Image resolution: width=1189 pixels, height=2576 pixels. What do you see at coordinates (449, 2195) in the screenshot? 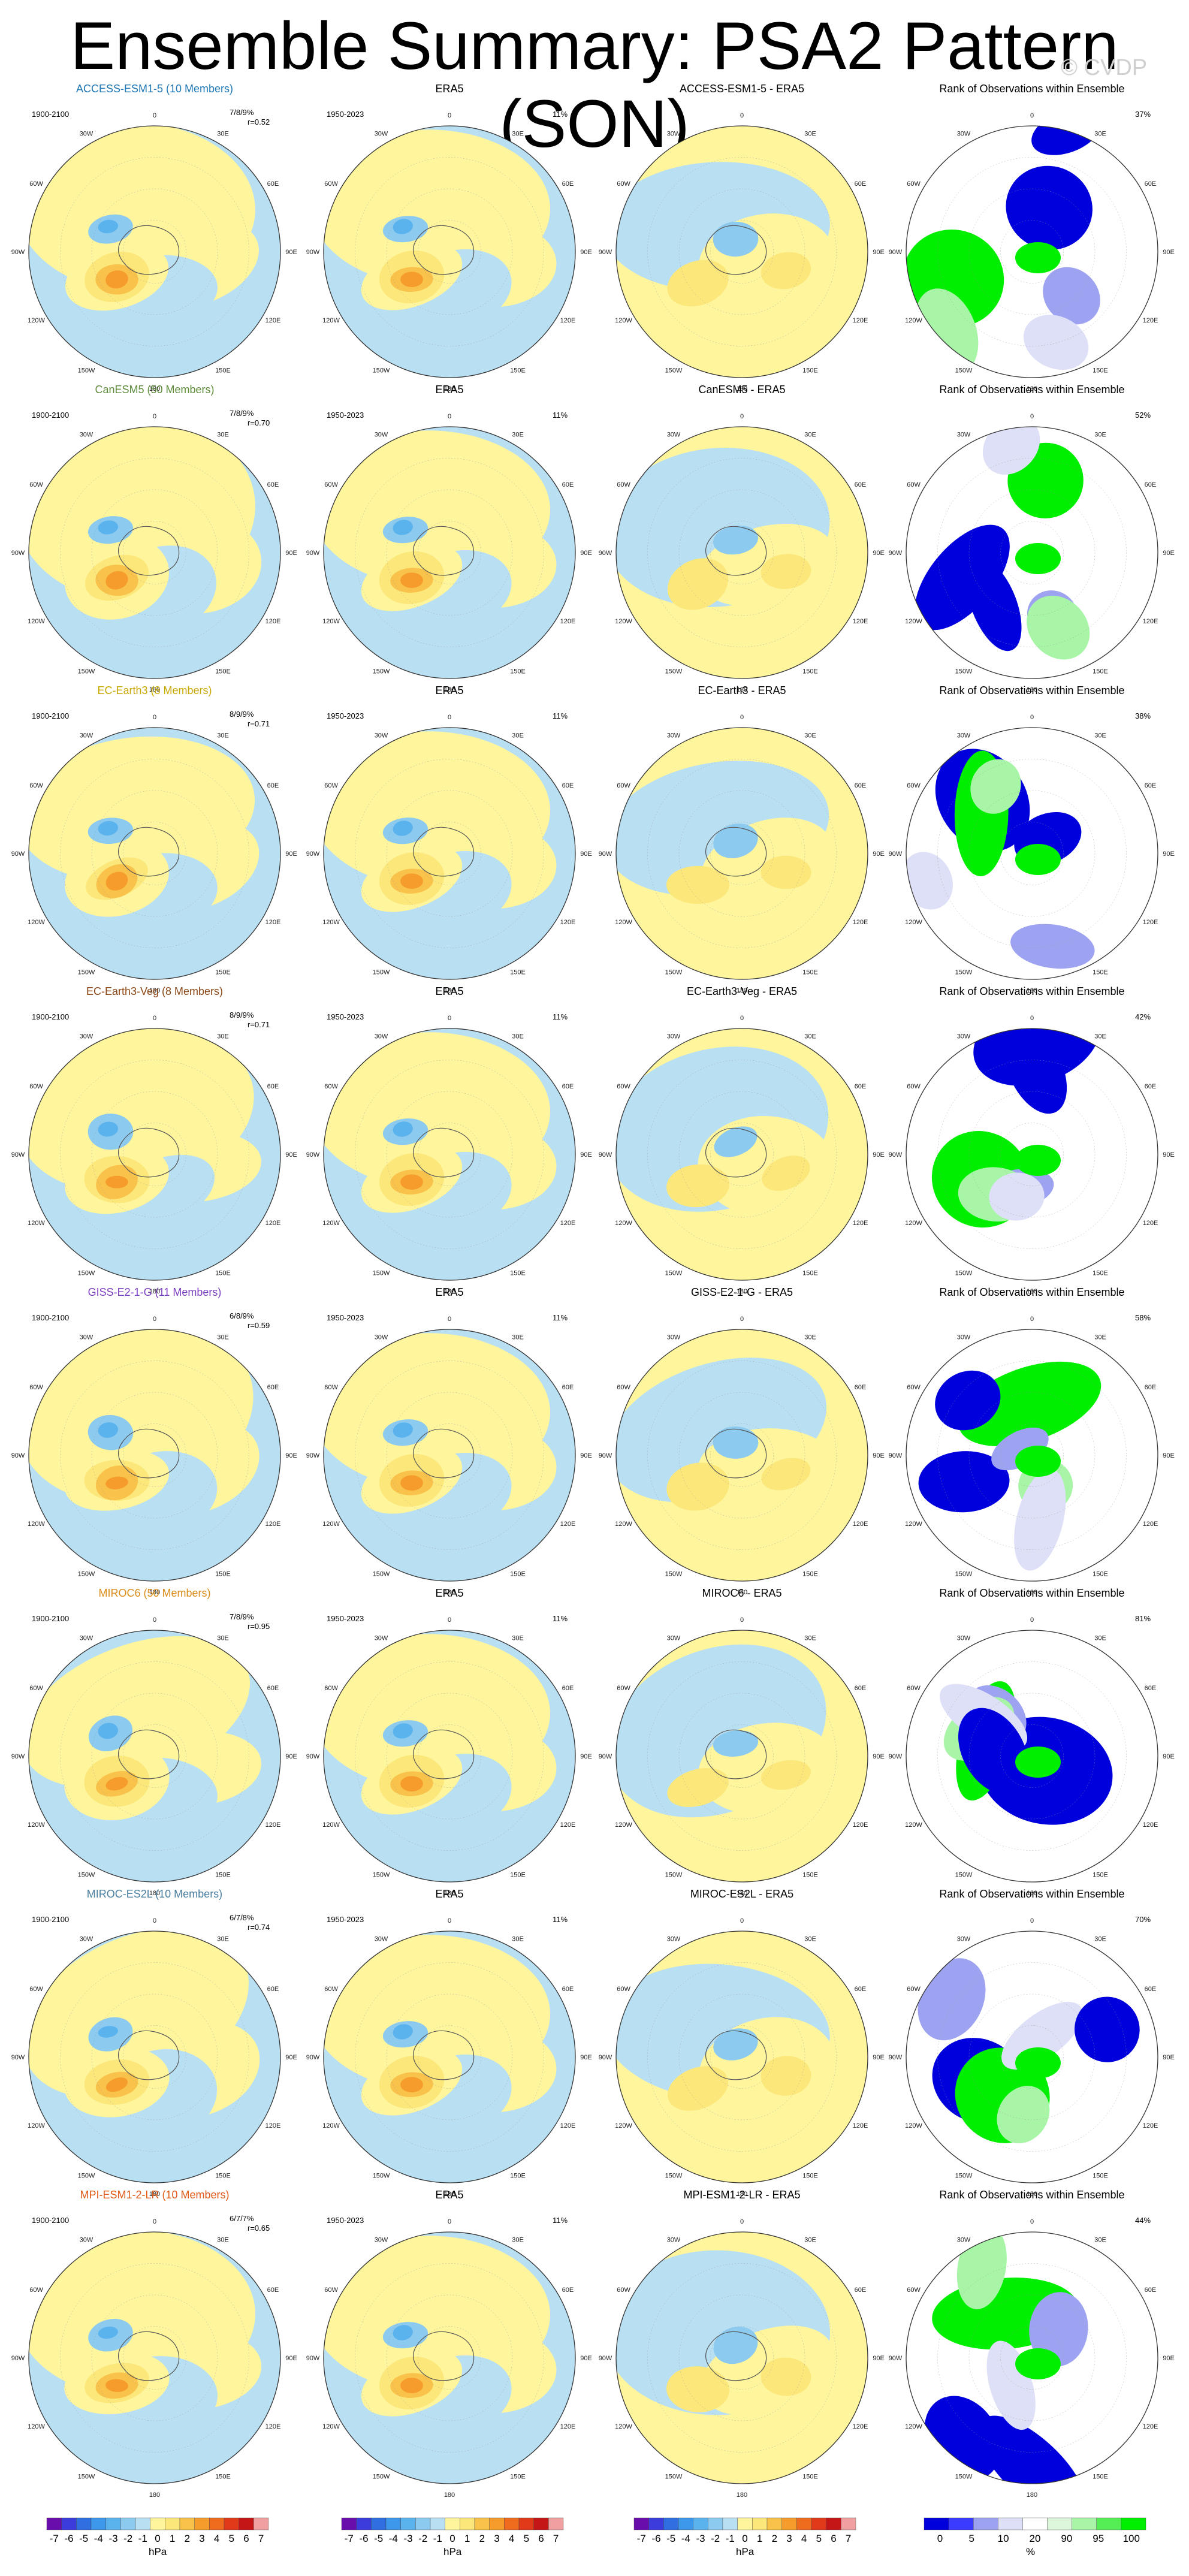
I see `obs-title: ERA5` at bounding box center [449, 2195].